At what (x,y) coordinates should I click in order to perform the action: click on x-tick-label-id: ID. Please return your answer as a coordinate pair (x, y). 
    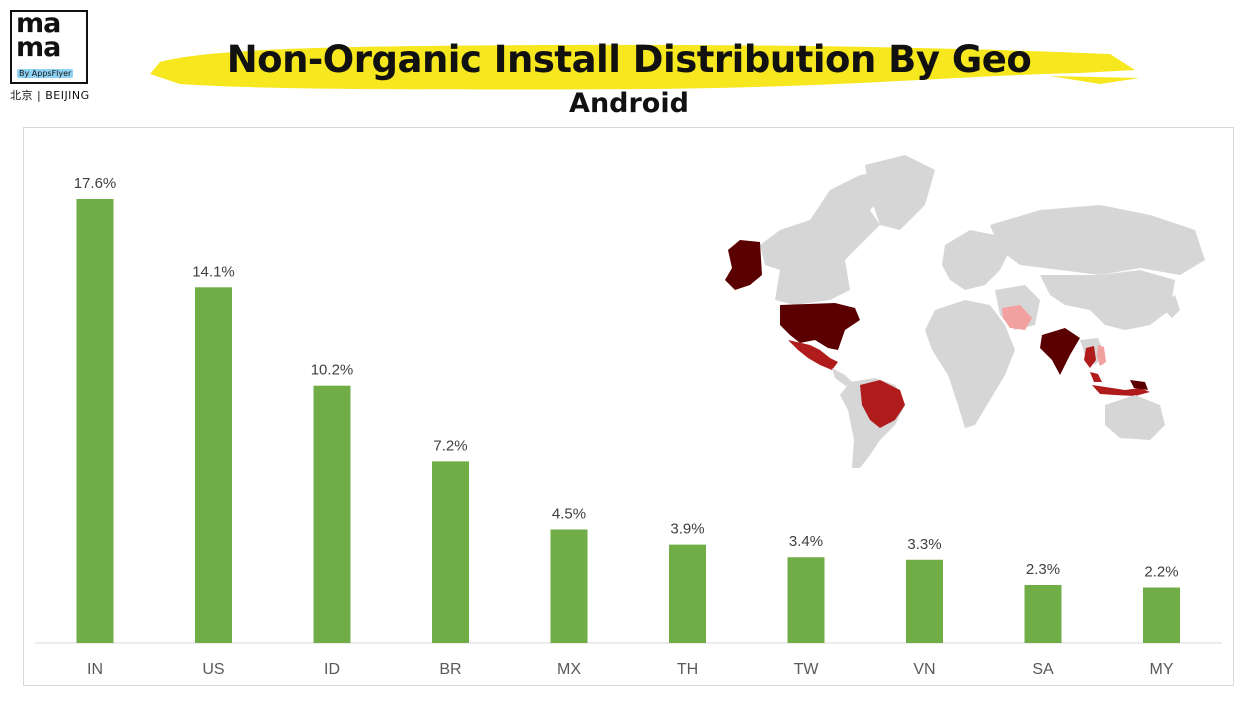
    Looking at the image, I should click on (332, 669).